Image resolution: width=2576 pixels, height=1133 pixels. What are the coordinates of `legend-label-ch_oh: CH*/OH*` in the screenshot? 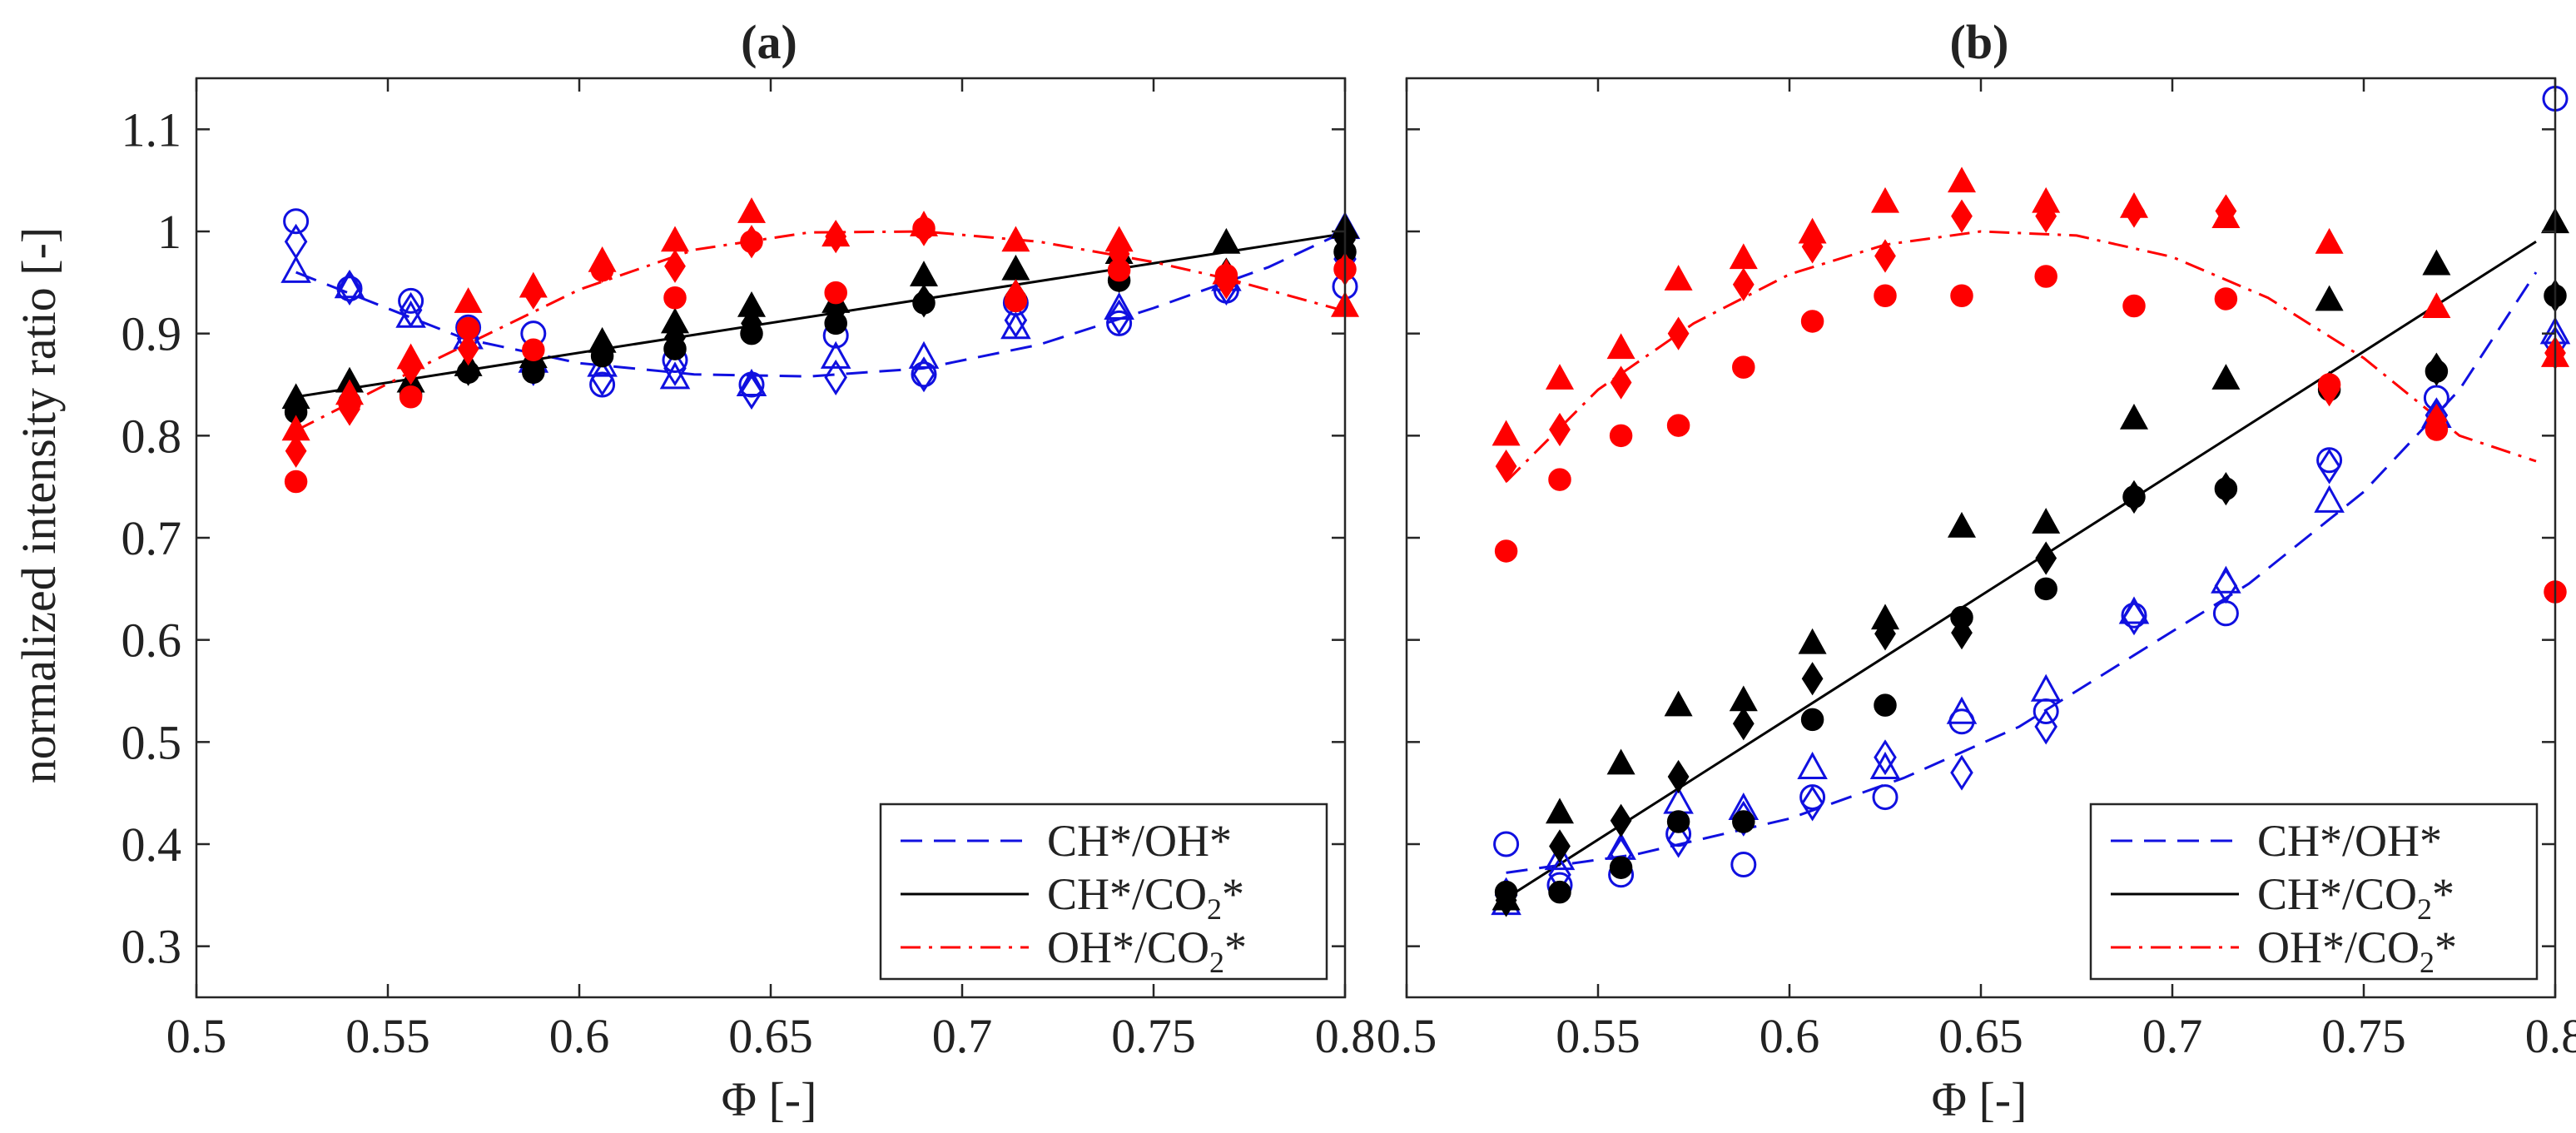 It's located at (2349, 841).